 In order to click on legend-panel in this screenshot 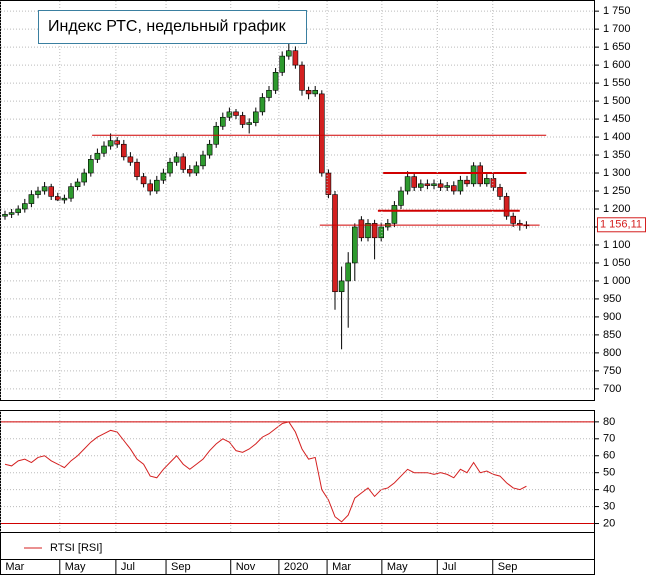, I will do `click(297, 546)`.